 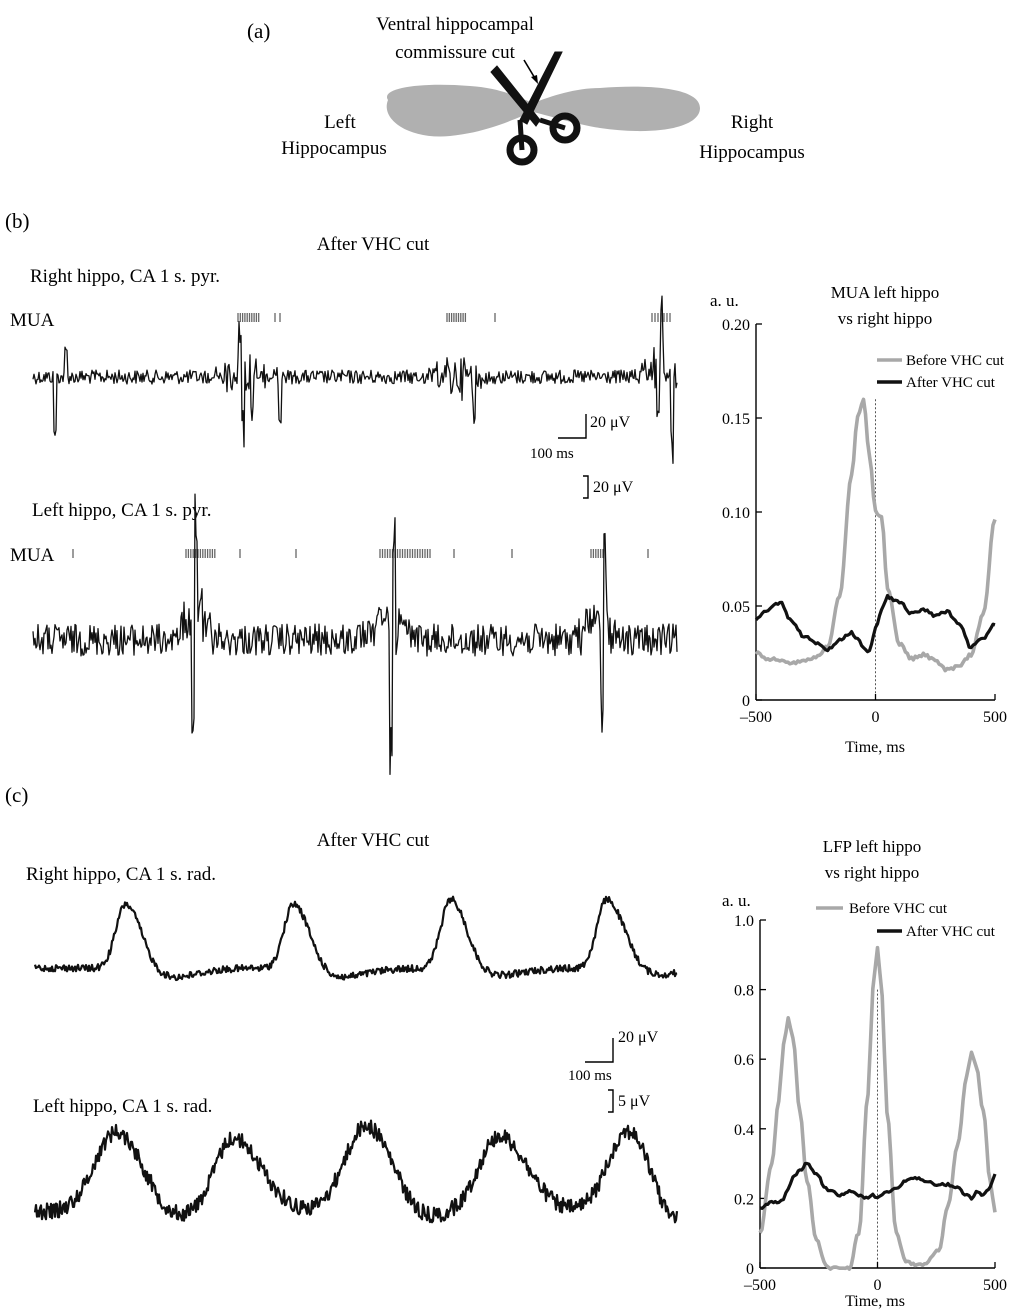 I want to click on right-hippo-rad-label: Right hippo, CA 1 s. rad., so click(x=121, y=874).